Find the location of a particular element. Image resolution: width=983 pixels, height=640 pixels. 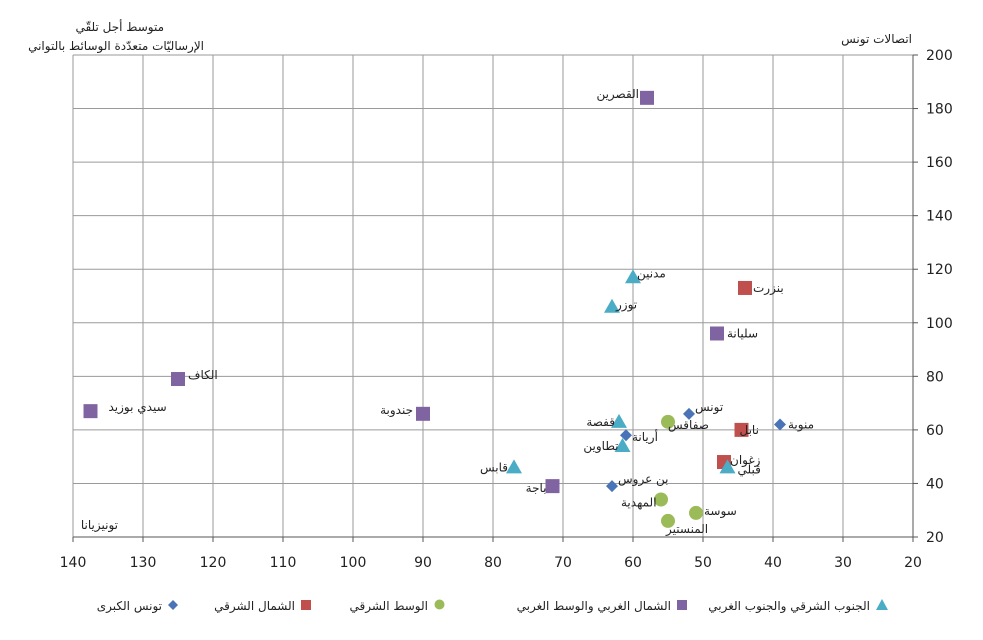

legend-label: الشمال الشرقي is located at coordinates (254, 606).